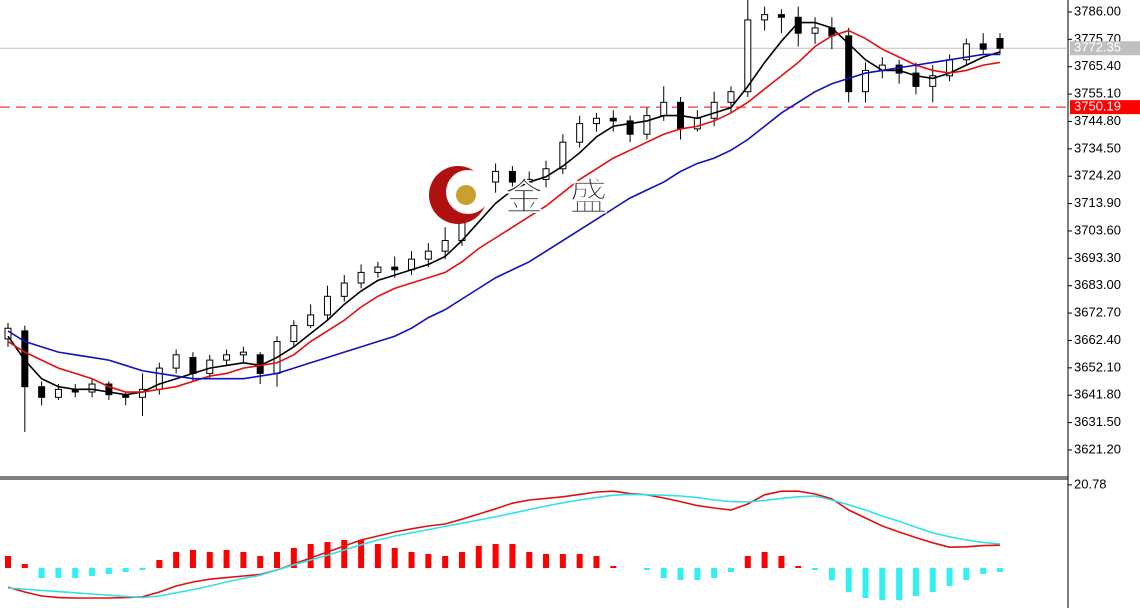 The width and height of the screenshot is (1140, 608). Describe the element at coordinates (1097, 93) in the screenshot. I see `y-tick-label: 3755.10` at that location.